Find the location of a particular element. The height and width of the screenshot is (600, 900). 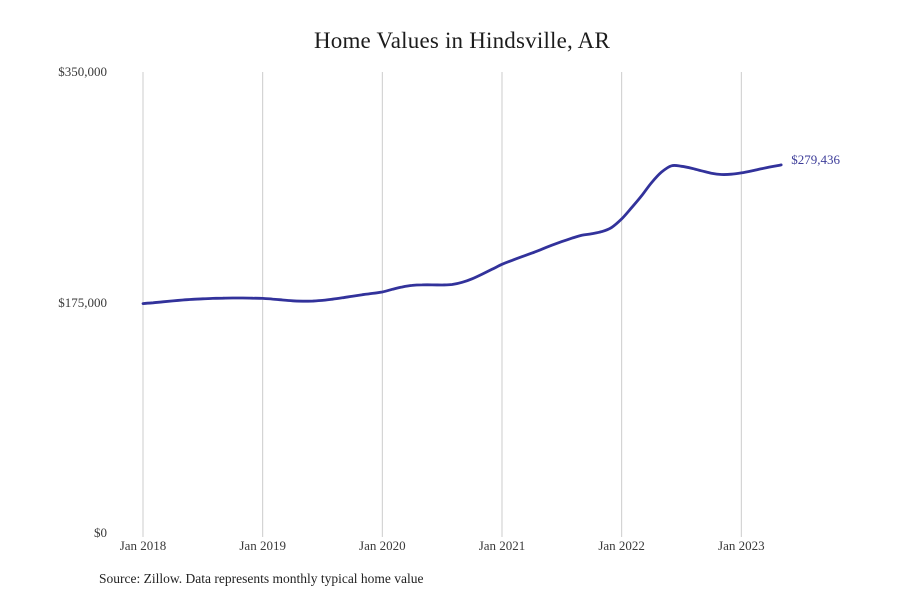

x-axis-tick-label: Jan 2023 is located at coordinates (741, 545).